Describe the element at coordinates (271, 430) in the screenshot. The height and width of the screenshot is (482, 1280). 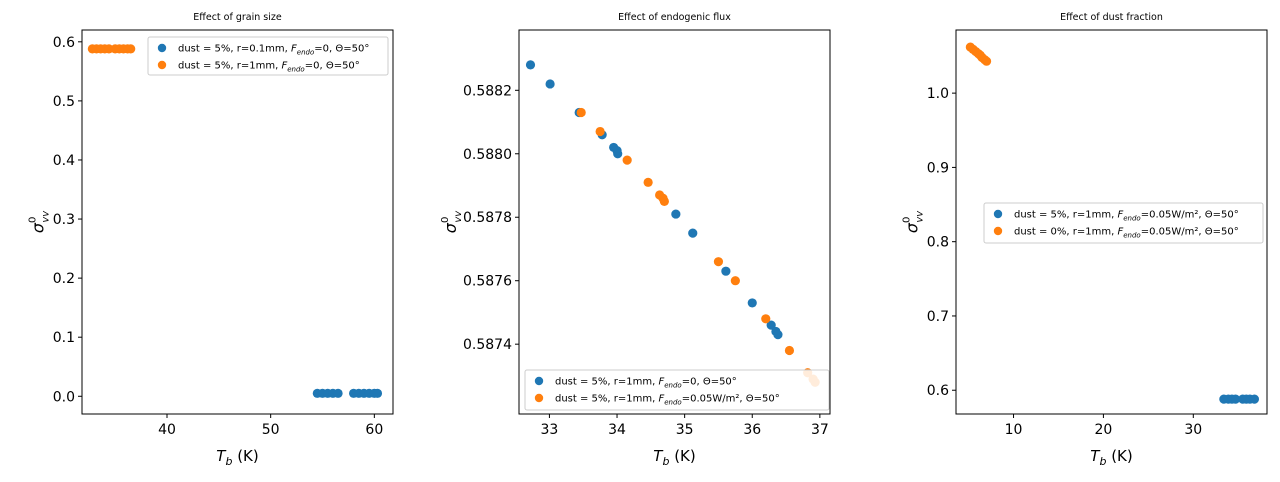
I see `x-tick-label: 50` at that location.